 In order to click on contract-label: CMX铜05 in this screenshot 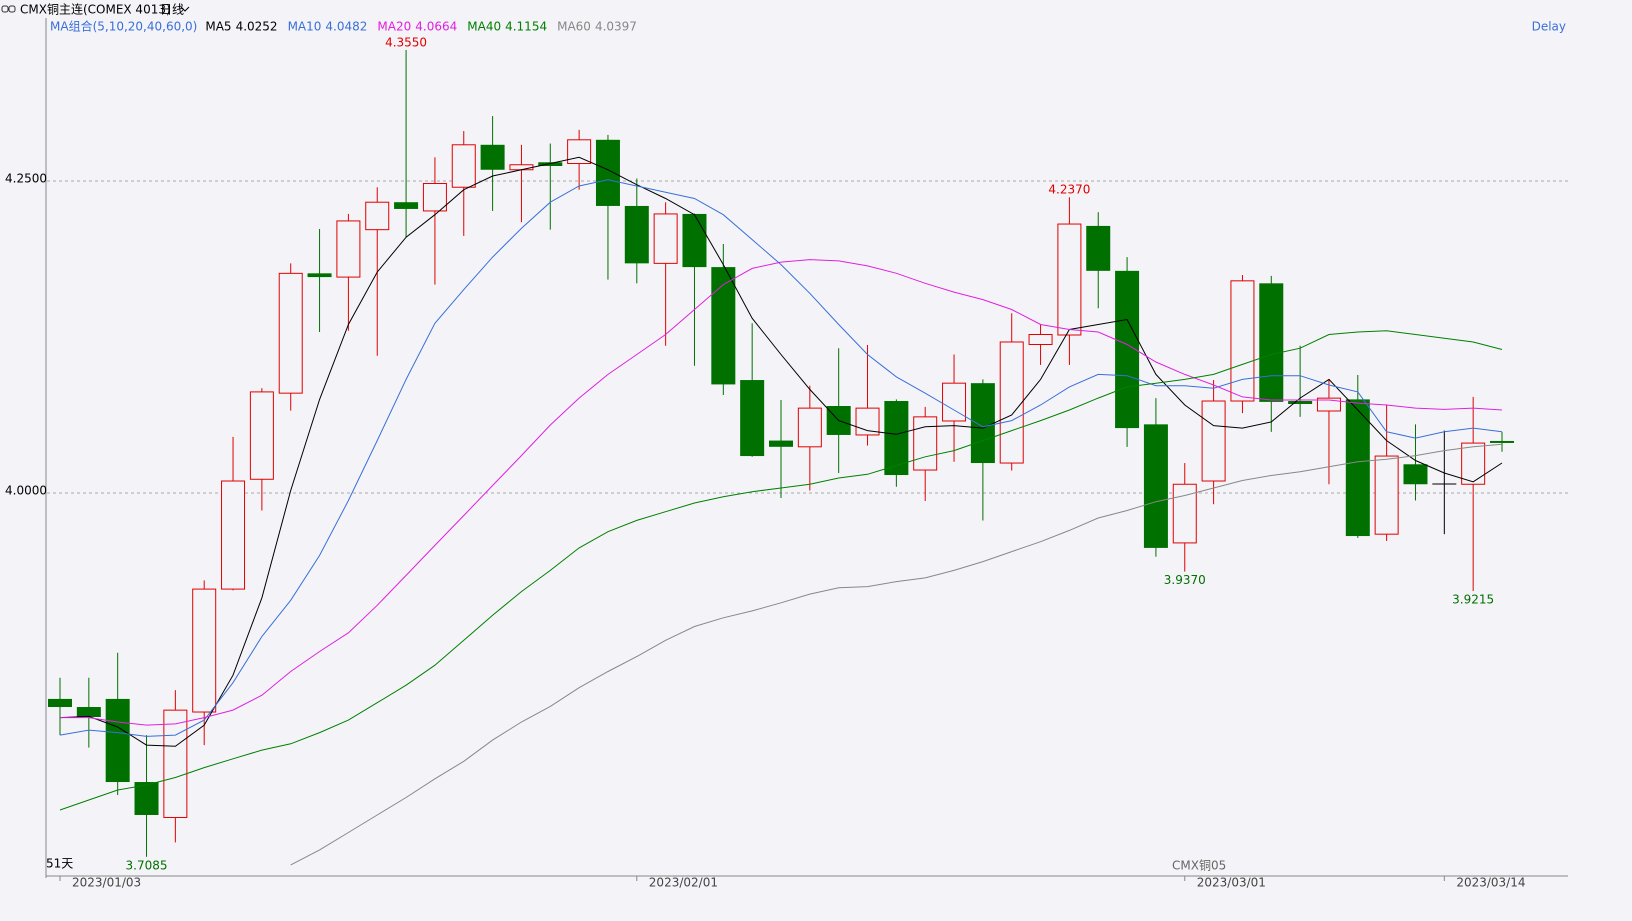, I will do `click(1199, 865)`.